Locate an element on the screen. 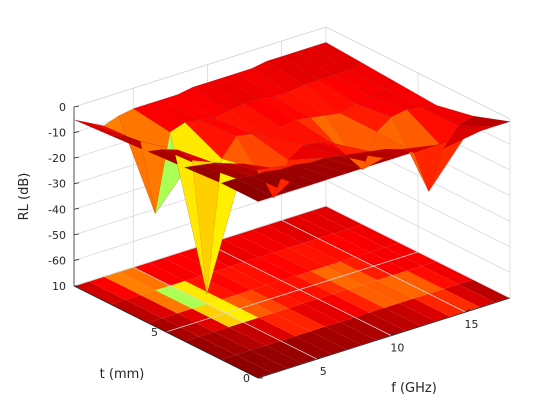 The height and width of the screenshot is (420, 560). y-tick-label: 5 is located at coordinates (154, 332).